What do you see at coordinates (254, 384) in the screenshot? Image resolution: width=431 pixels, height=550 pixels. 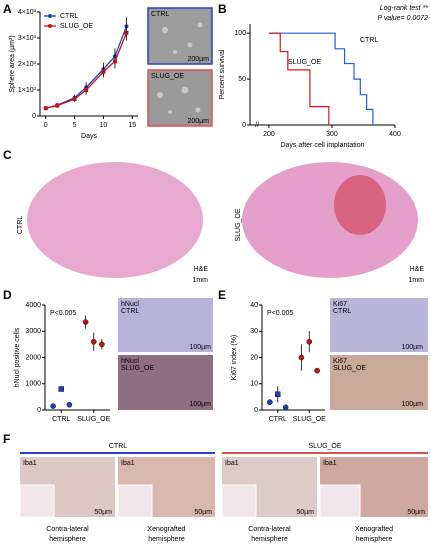 I see `y-tick-label: 10` at bounding box center [254, 384].